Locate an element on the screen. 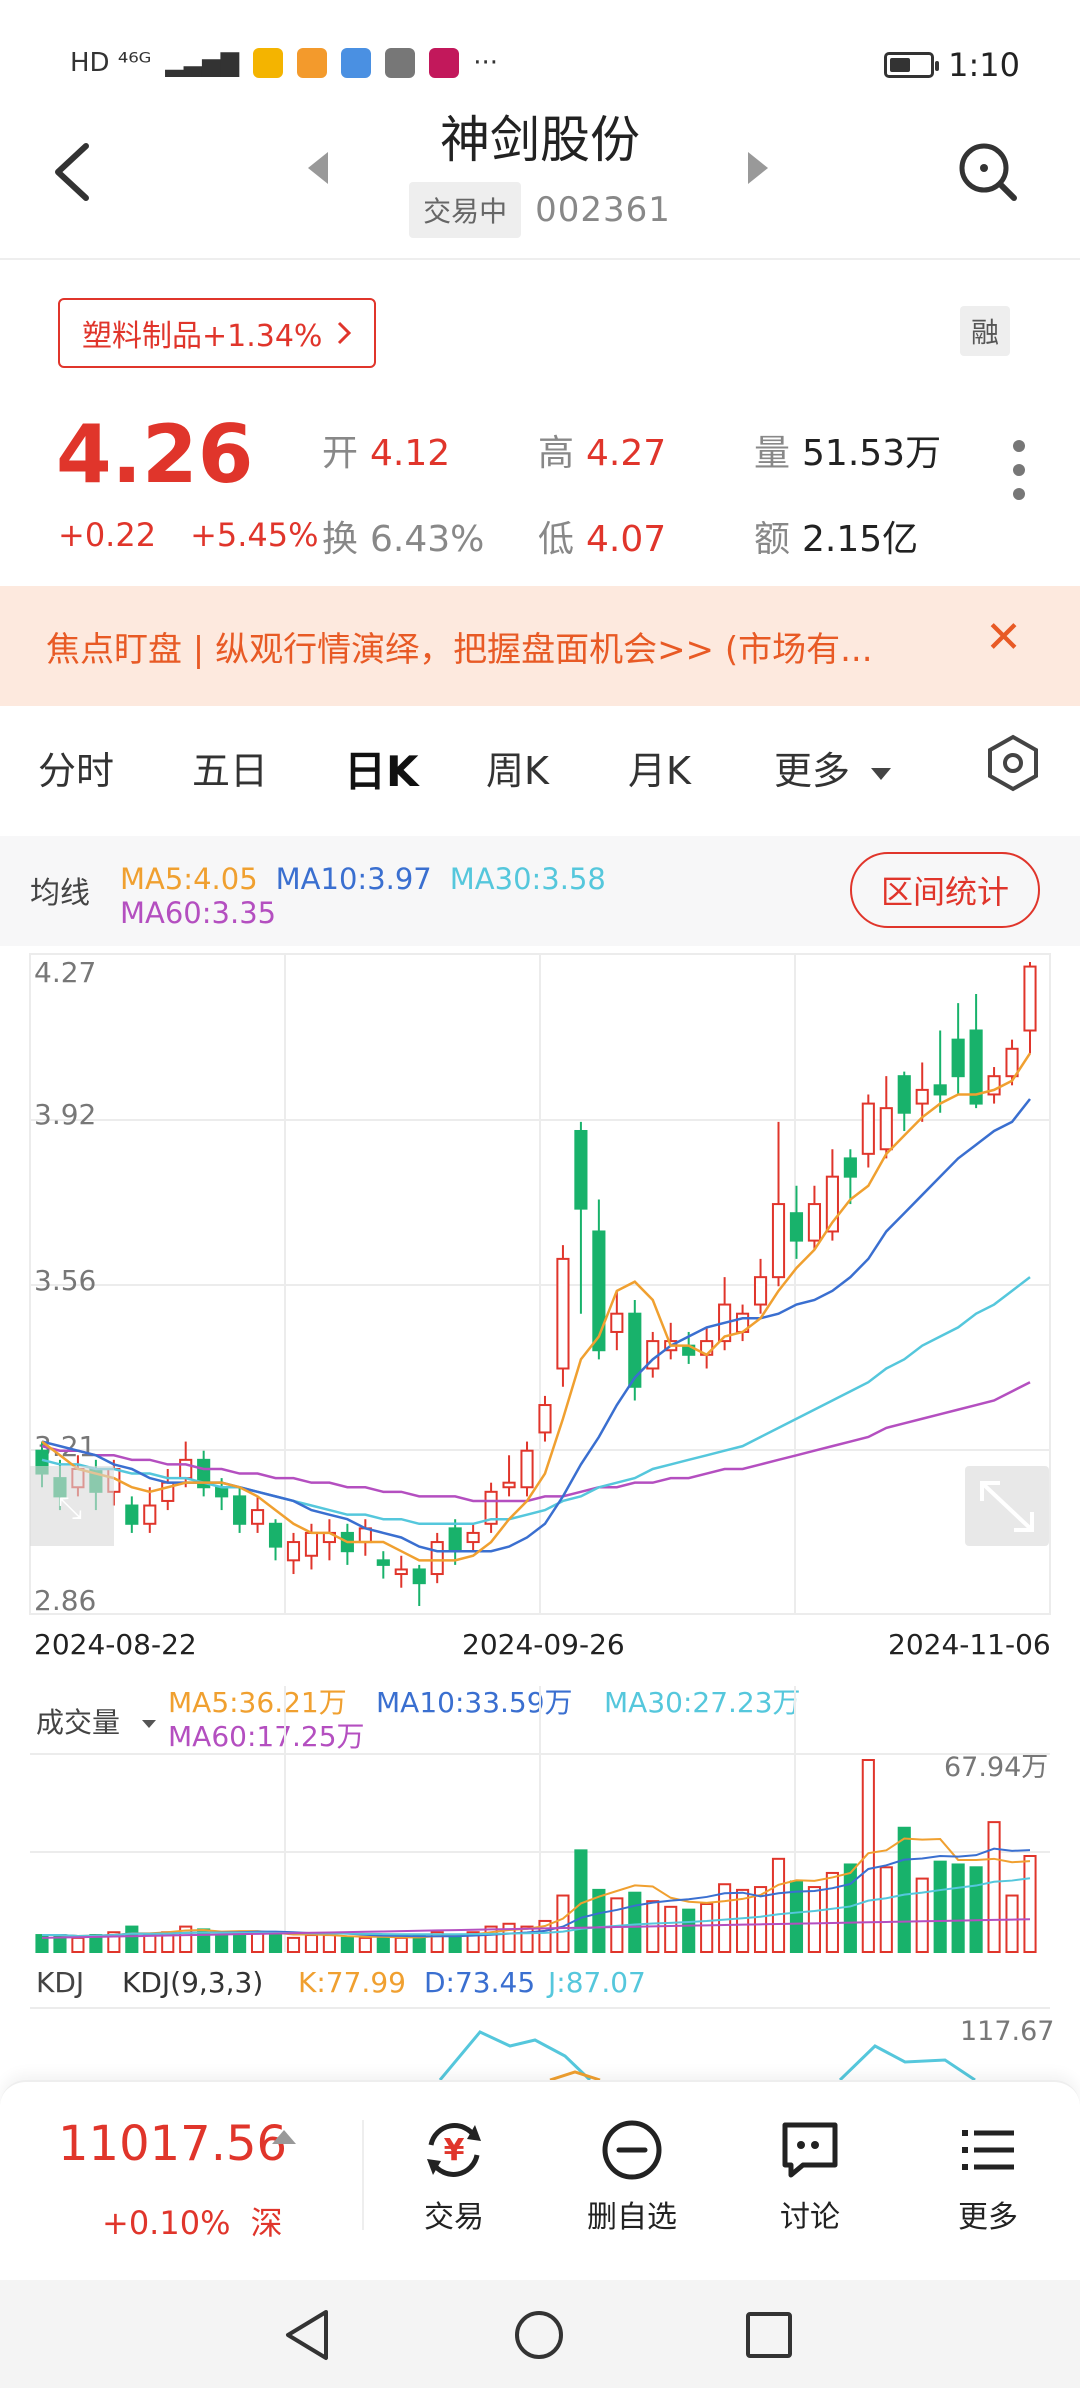 The height and width of the screenshot is (2388, 1080). stock-subline: 交易中 002361 is located at coordinates (540, 210).